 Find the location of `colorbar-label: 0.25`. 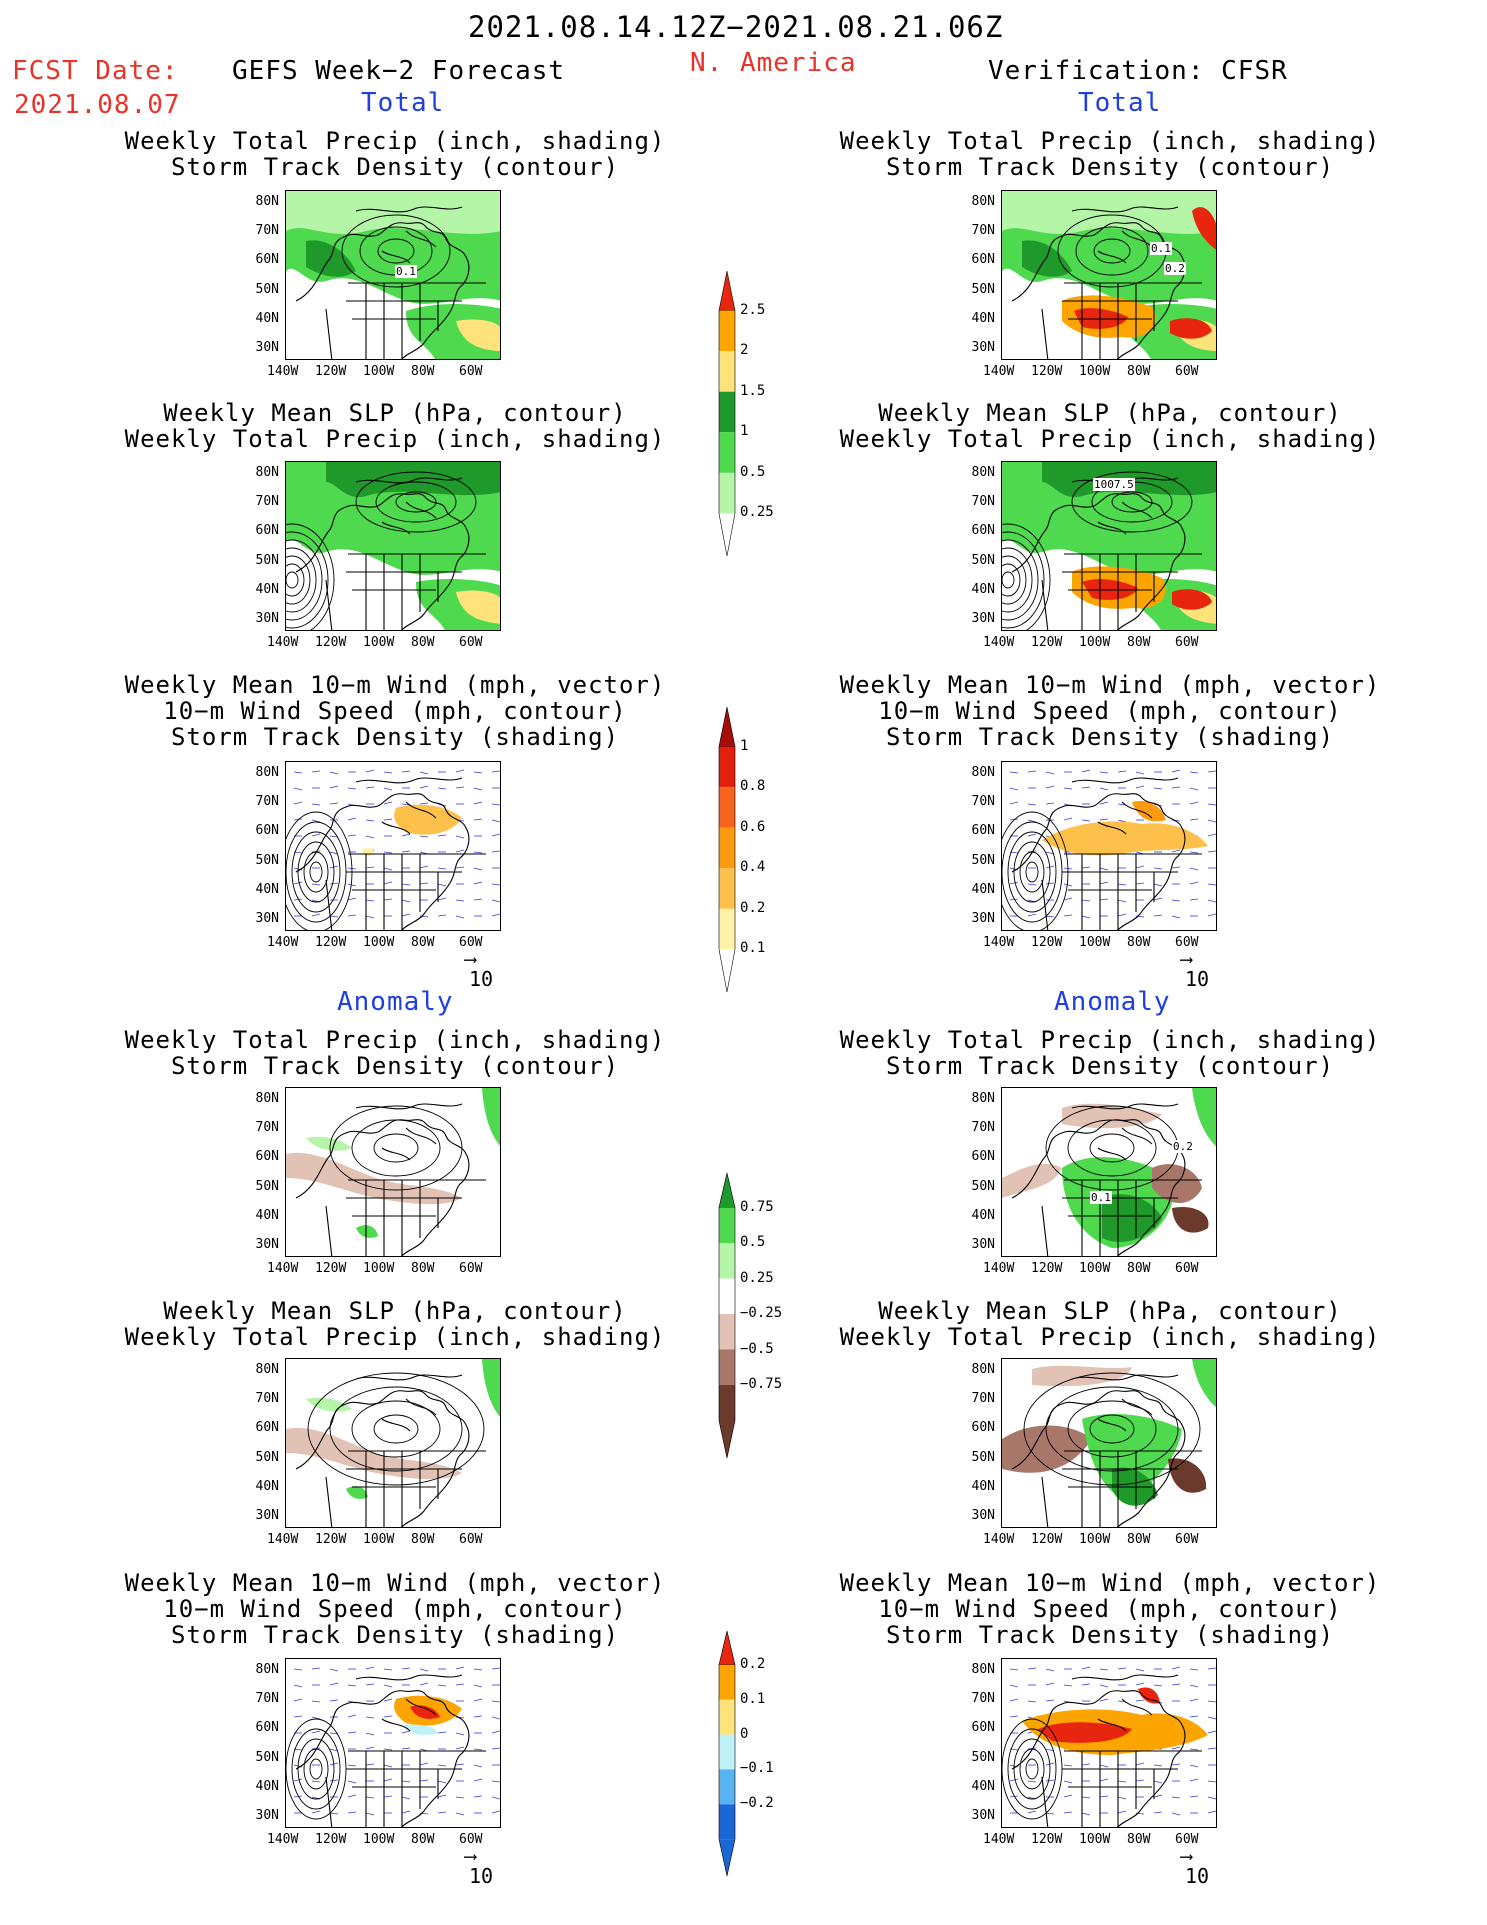

colorbar-label: 0.25 is located at coordinates (757, 512).